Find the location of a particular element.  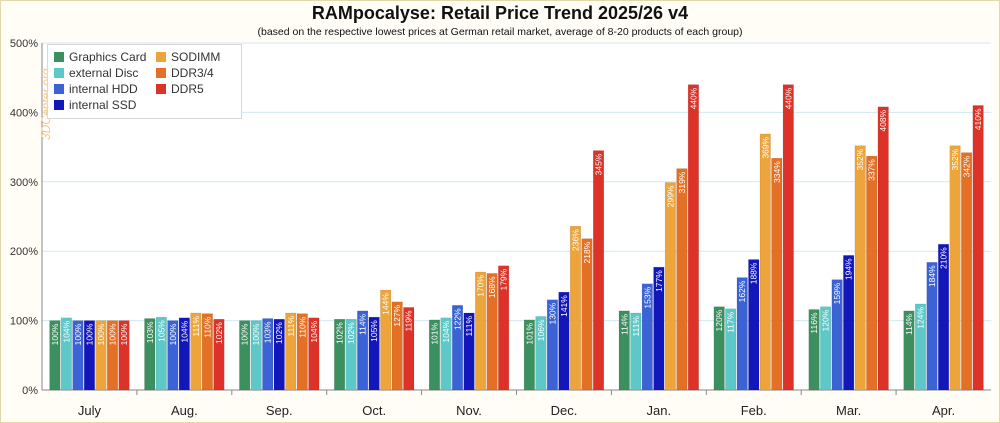

data-label: 110% is located at coordinates (302, 327).